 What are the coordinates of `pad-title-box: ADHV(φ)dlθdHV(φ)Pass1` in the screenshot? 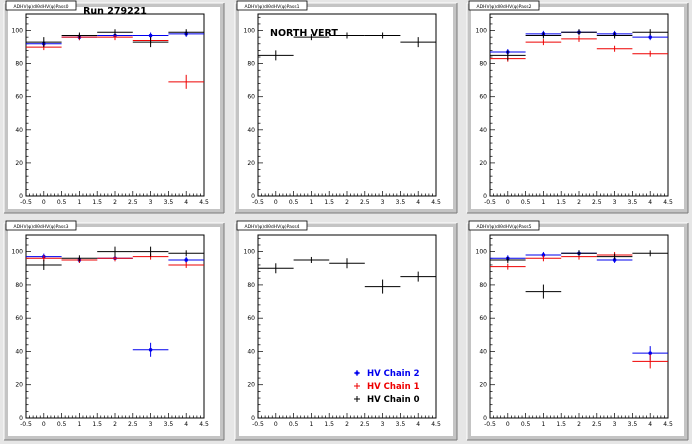 It's located at (272, 5).